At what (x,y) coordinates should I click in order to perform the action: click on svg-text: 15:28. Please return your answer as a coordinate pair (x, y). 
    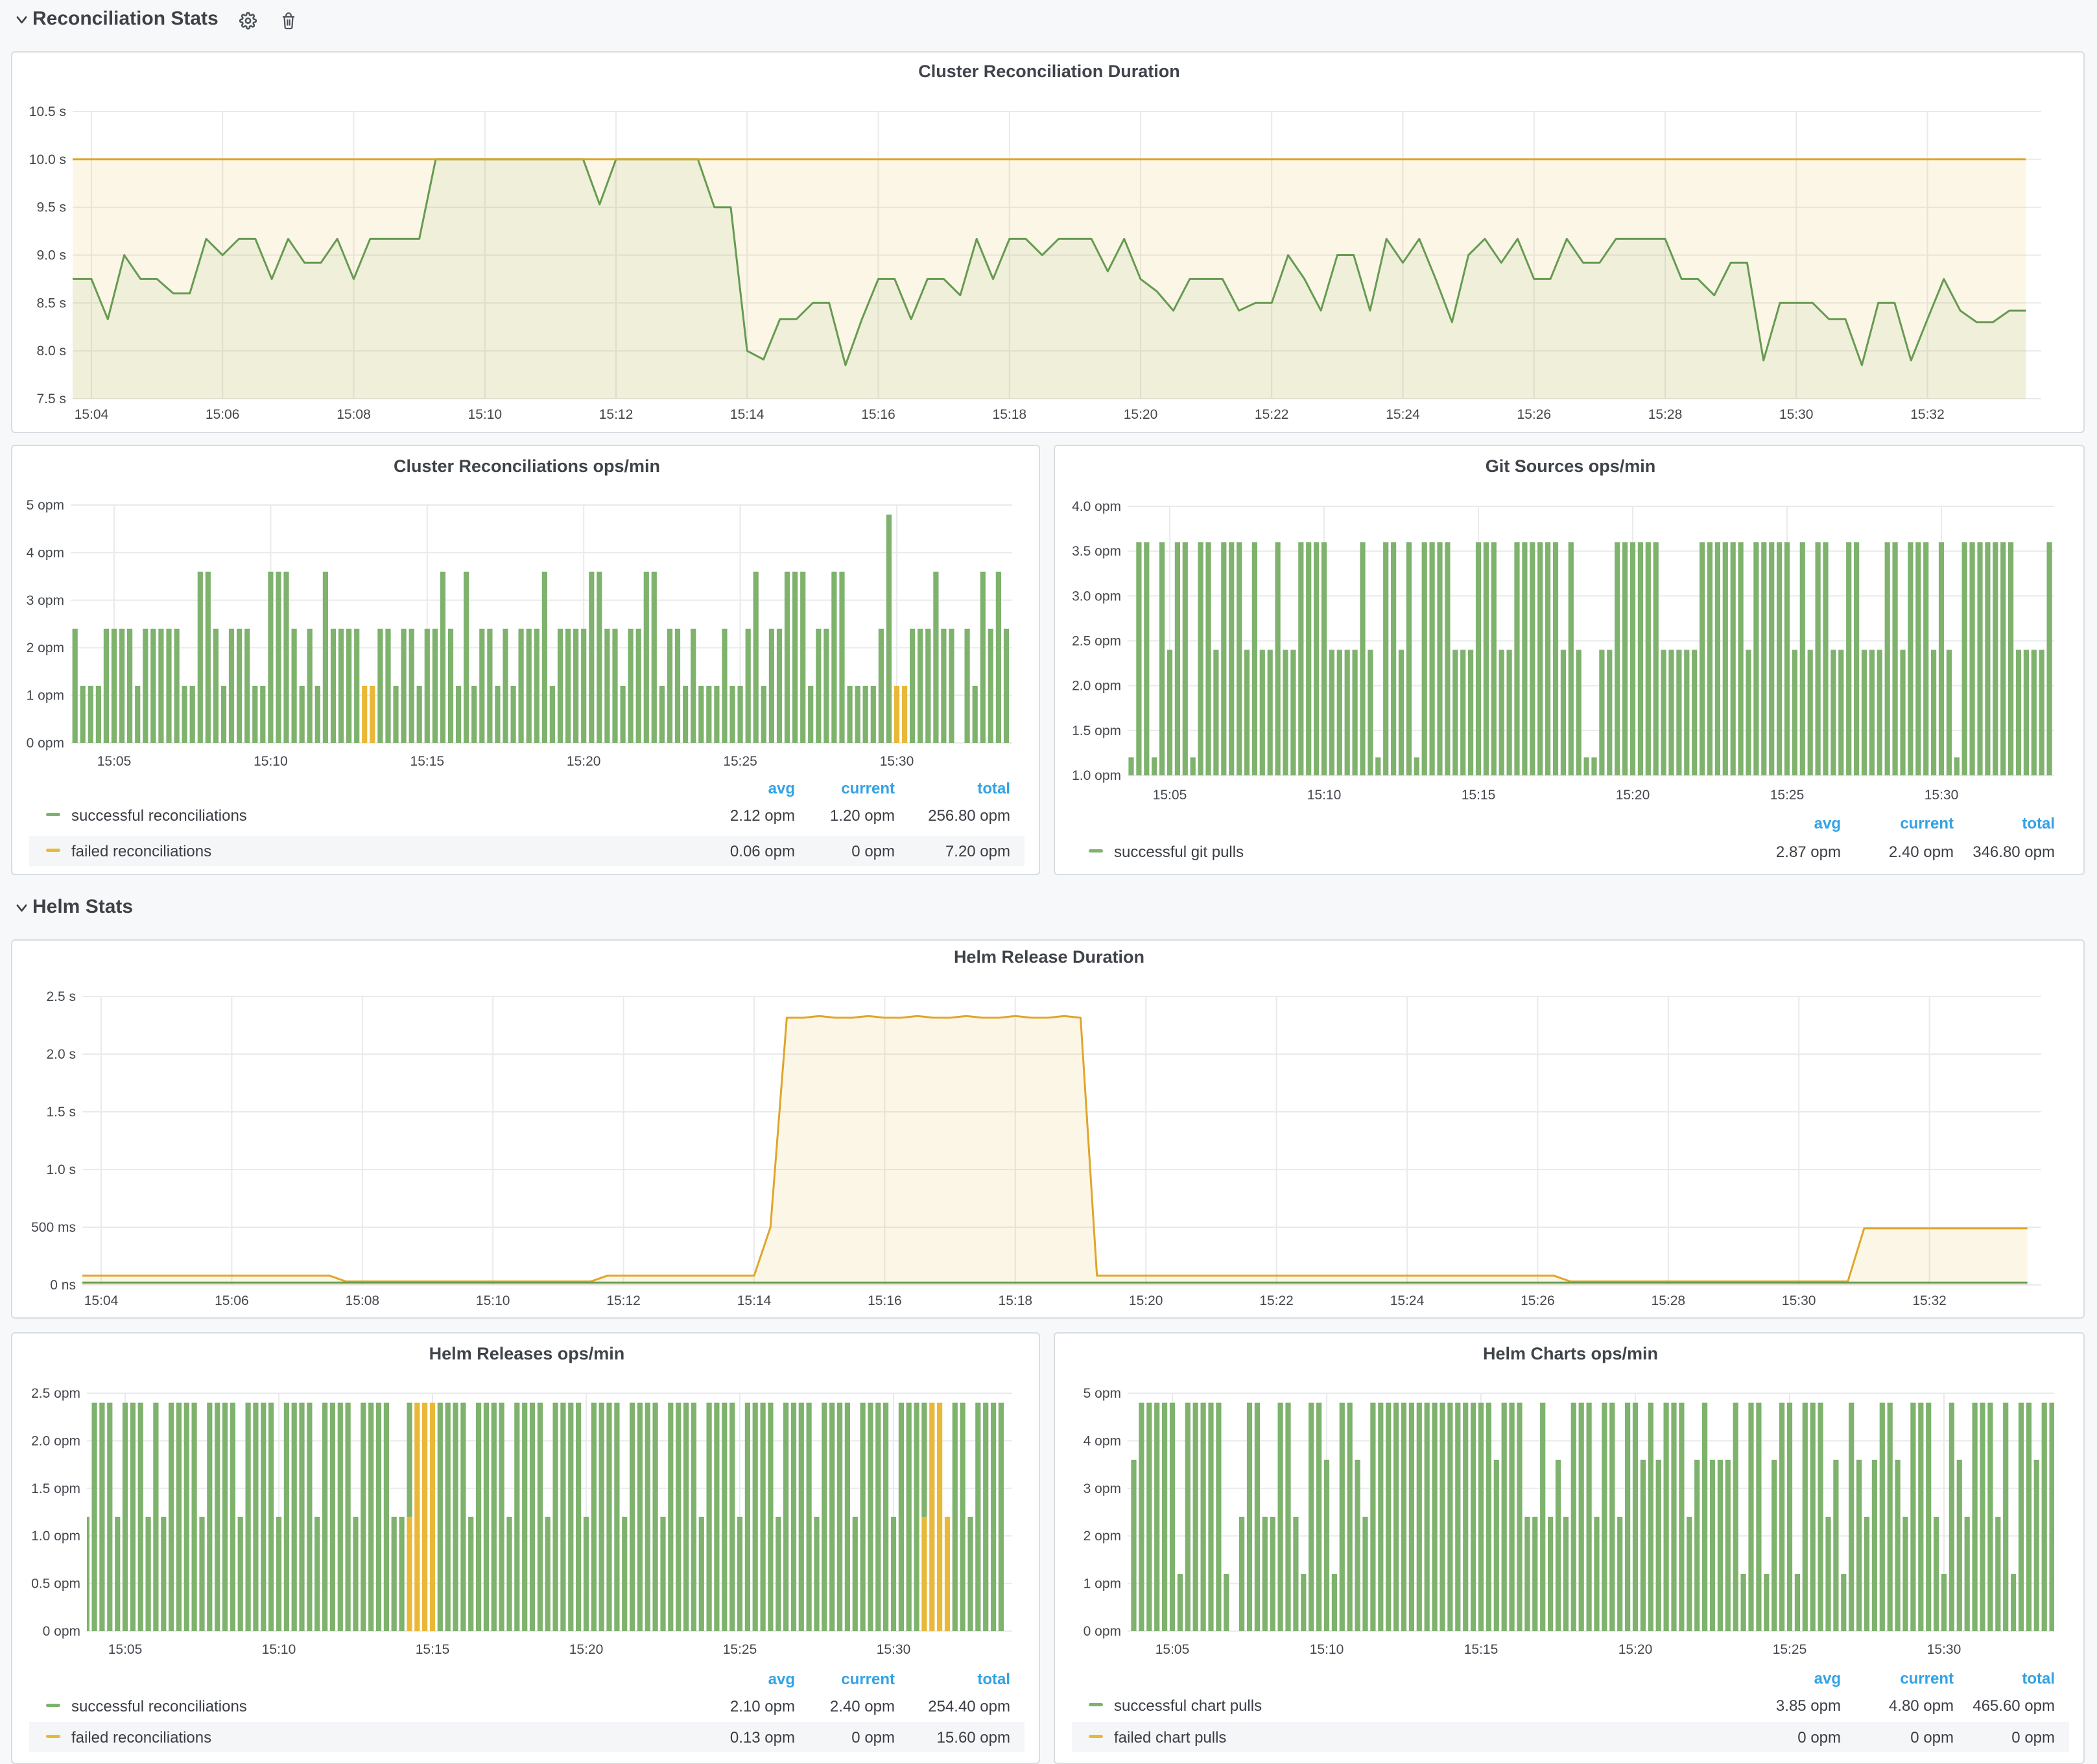
    Looking at the image, I should click on (1669, 1301).